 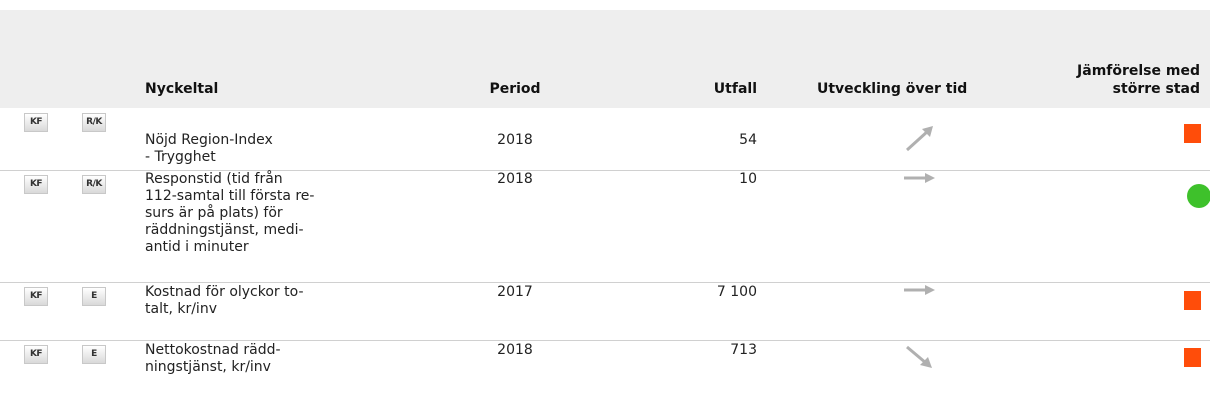 What do you see at coordinates (213, 358) in the screenshot?
I see `nyckeltal: Nettokostnad rädd- ningstjänst, kr/inv` at bounding box center [213, 358].